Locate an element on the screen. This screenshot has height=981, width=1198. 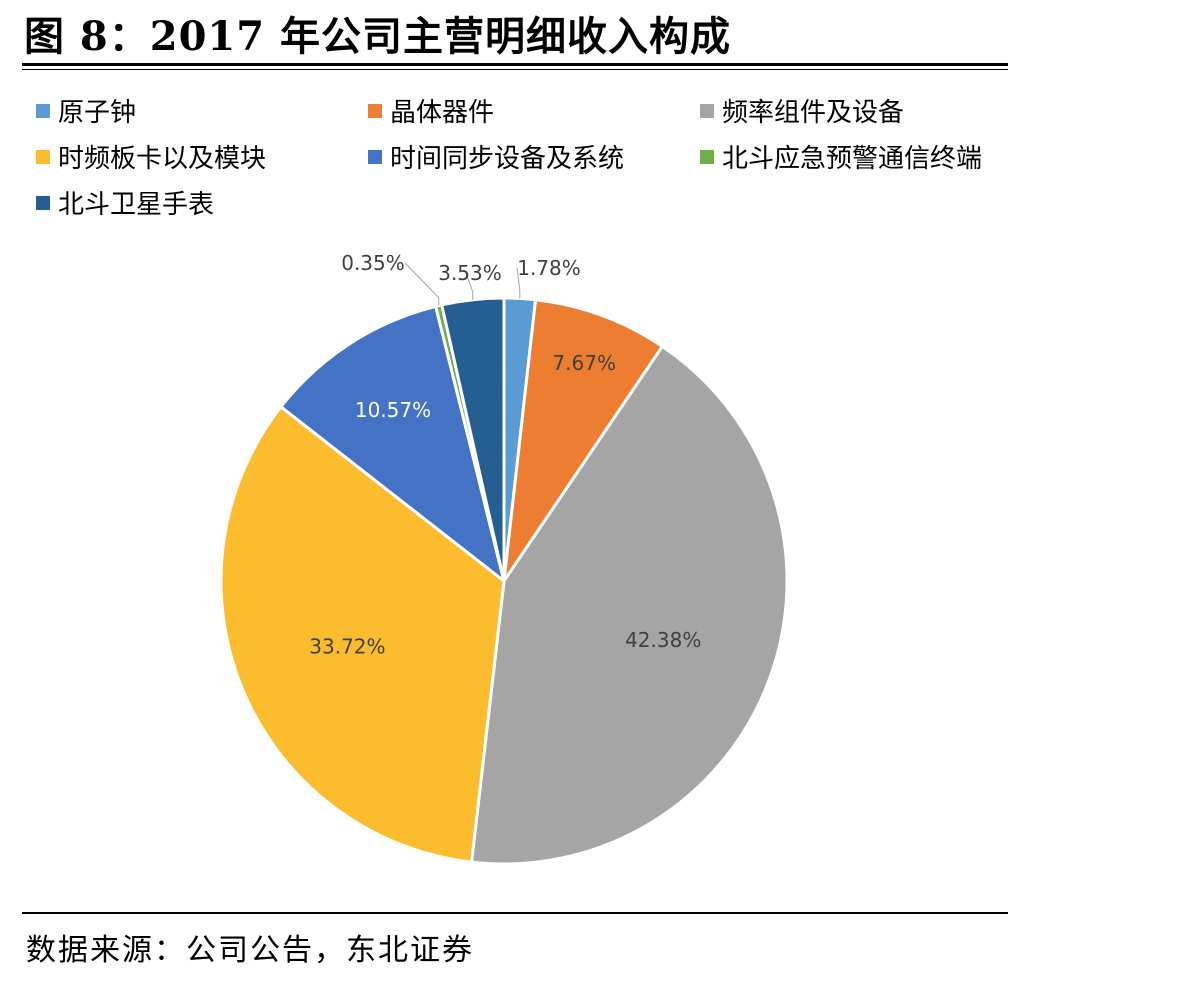
source-rule is located at coordinates (515, 913).